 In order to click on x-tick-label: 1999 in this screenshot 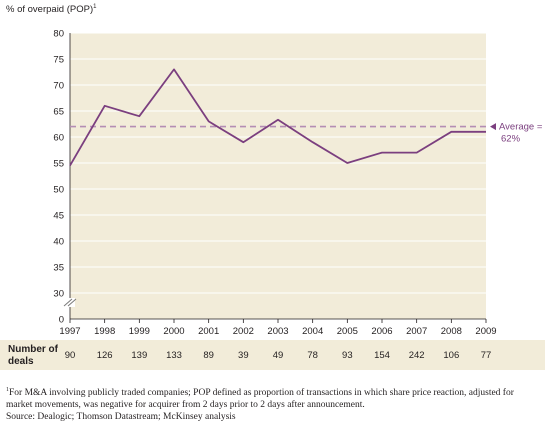, I will do `click(139, 331)`.